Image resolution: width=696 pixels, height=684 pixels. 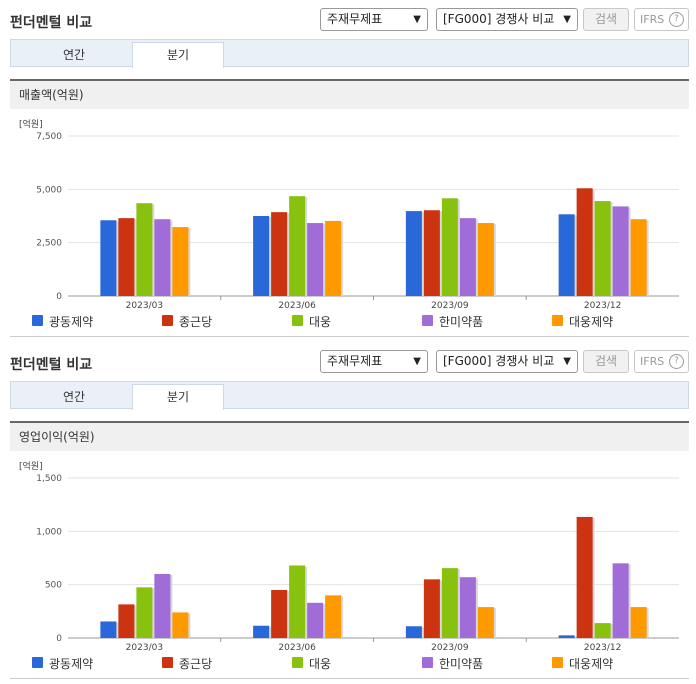 What do you see at coordinates (297, 648) in the screenshot?
I see `x-tick-label: 2023/06` at bounding box center [297, 648].